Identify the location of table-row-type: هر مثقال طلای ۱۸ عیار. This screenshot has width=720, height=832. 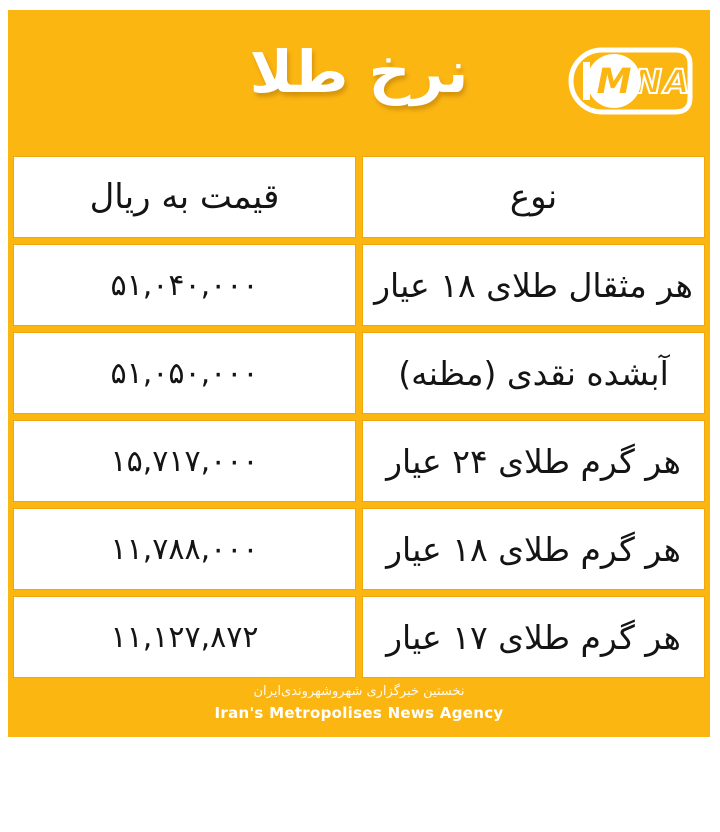
(533, 285).